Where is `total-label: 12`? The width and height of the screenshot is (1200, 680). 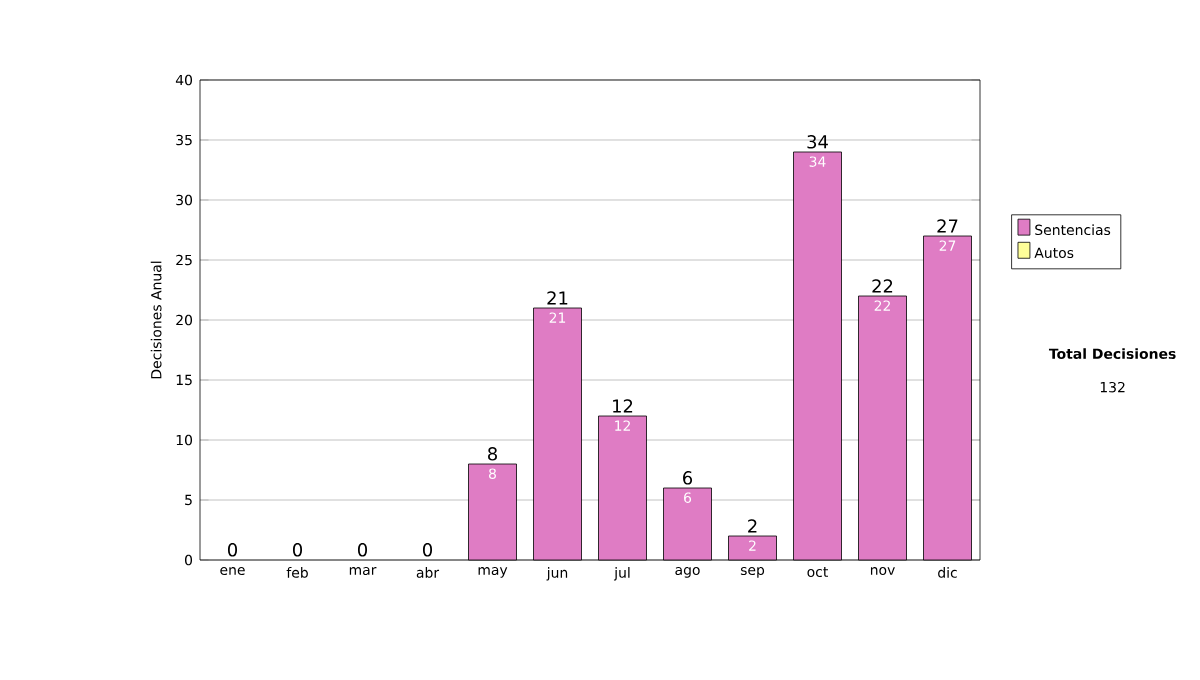
total-label: 12 is located at coordinates (623, 406).